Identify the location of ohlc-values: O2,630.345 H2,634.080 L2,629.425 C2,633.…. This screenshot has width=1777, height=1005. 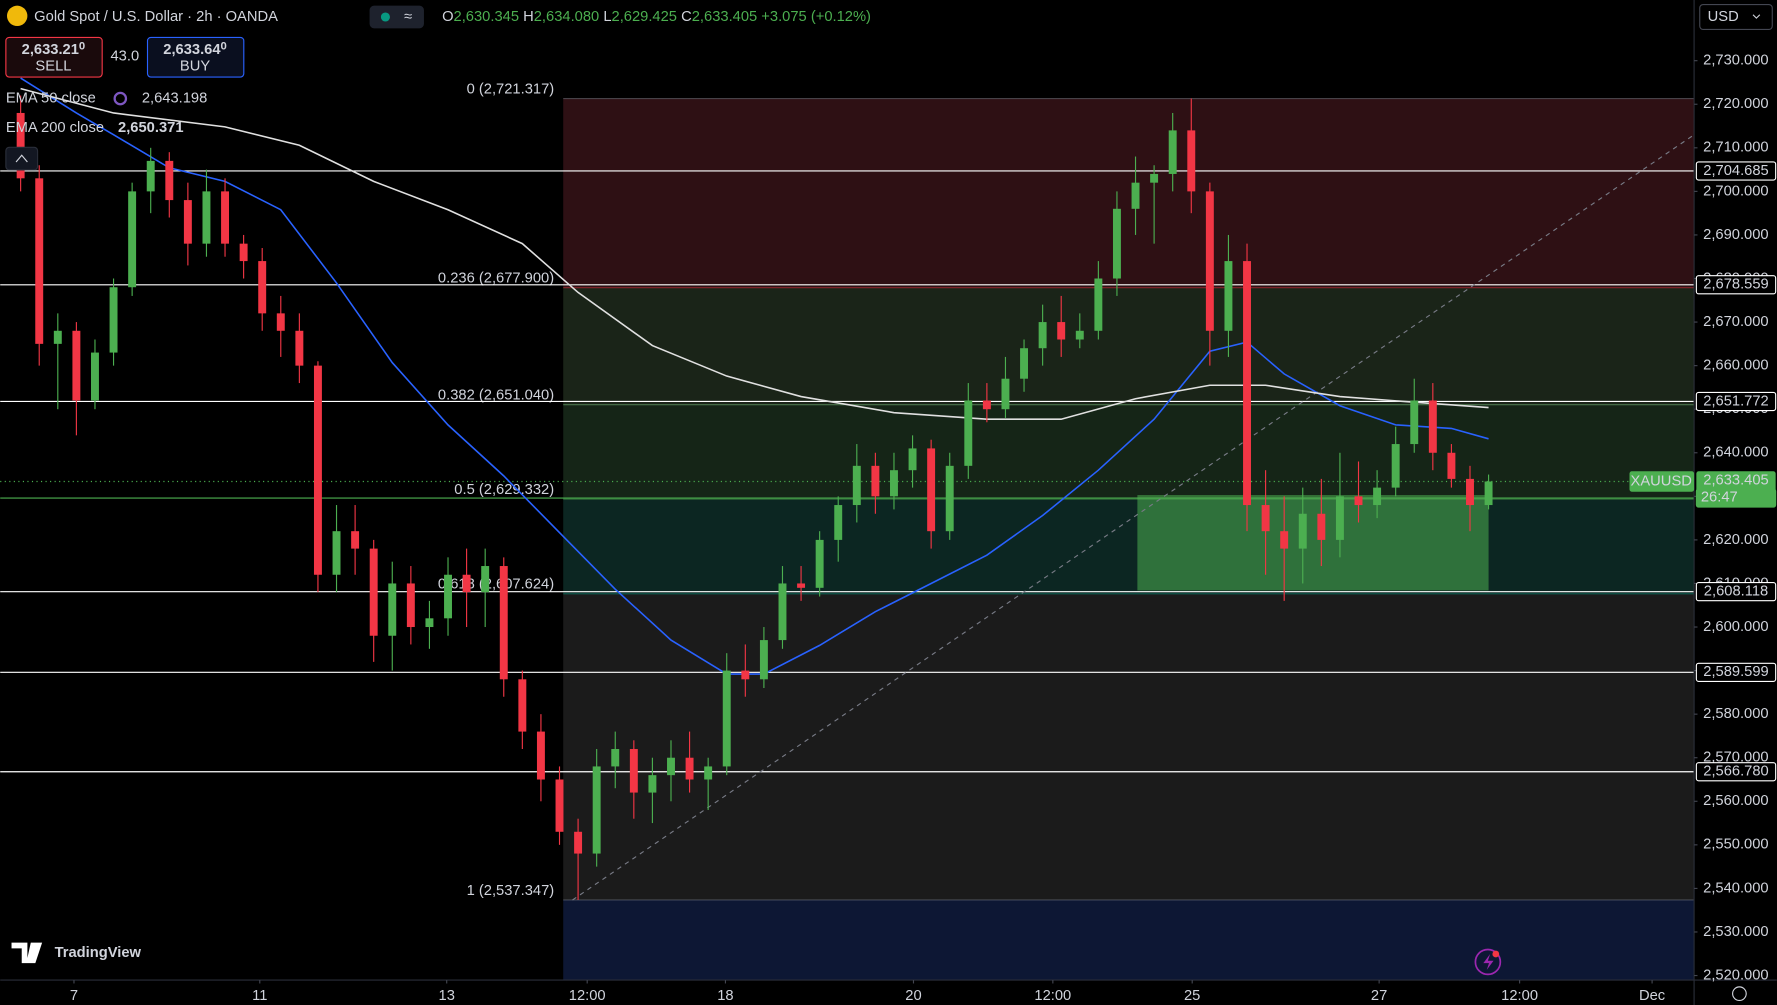
(656, 17).